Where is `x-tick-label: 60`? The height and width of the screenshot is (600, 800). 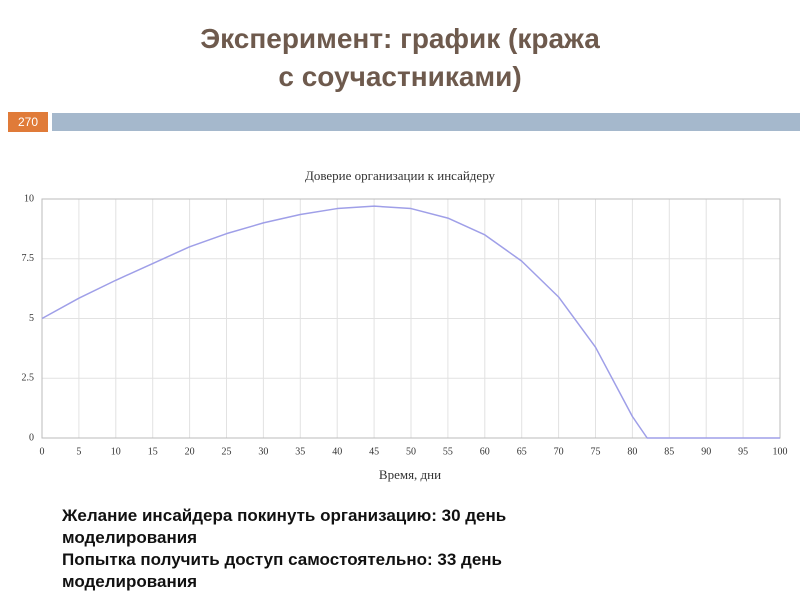
x-tick-label: 60 is located at coordinates (485, 451).